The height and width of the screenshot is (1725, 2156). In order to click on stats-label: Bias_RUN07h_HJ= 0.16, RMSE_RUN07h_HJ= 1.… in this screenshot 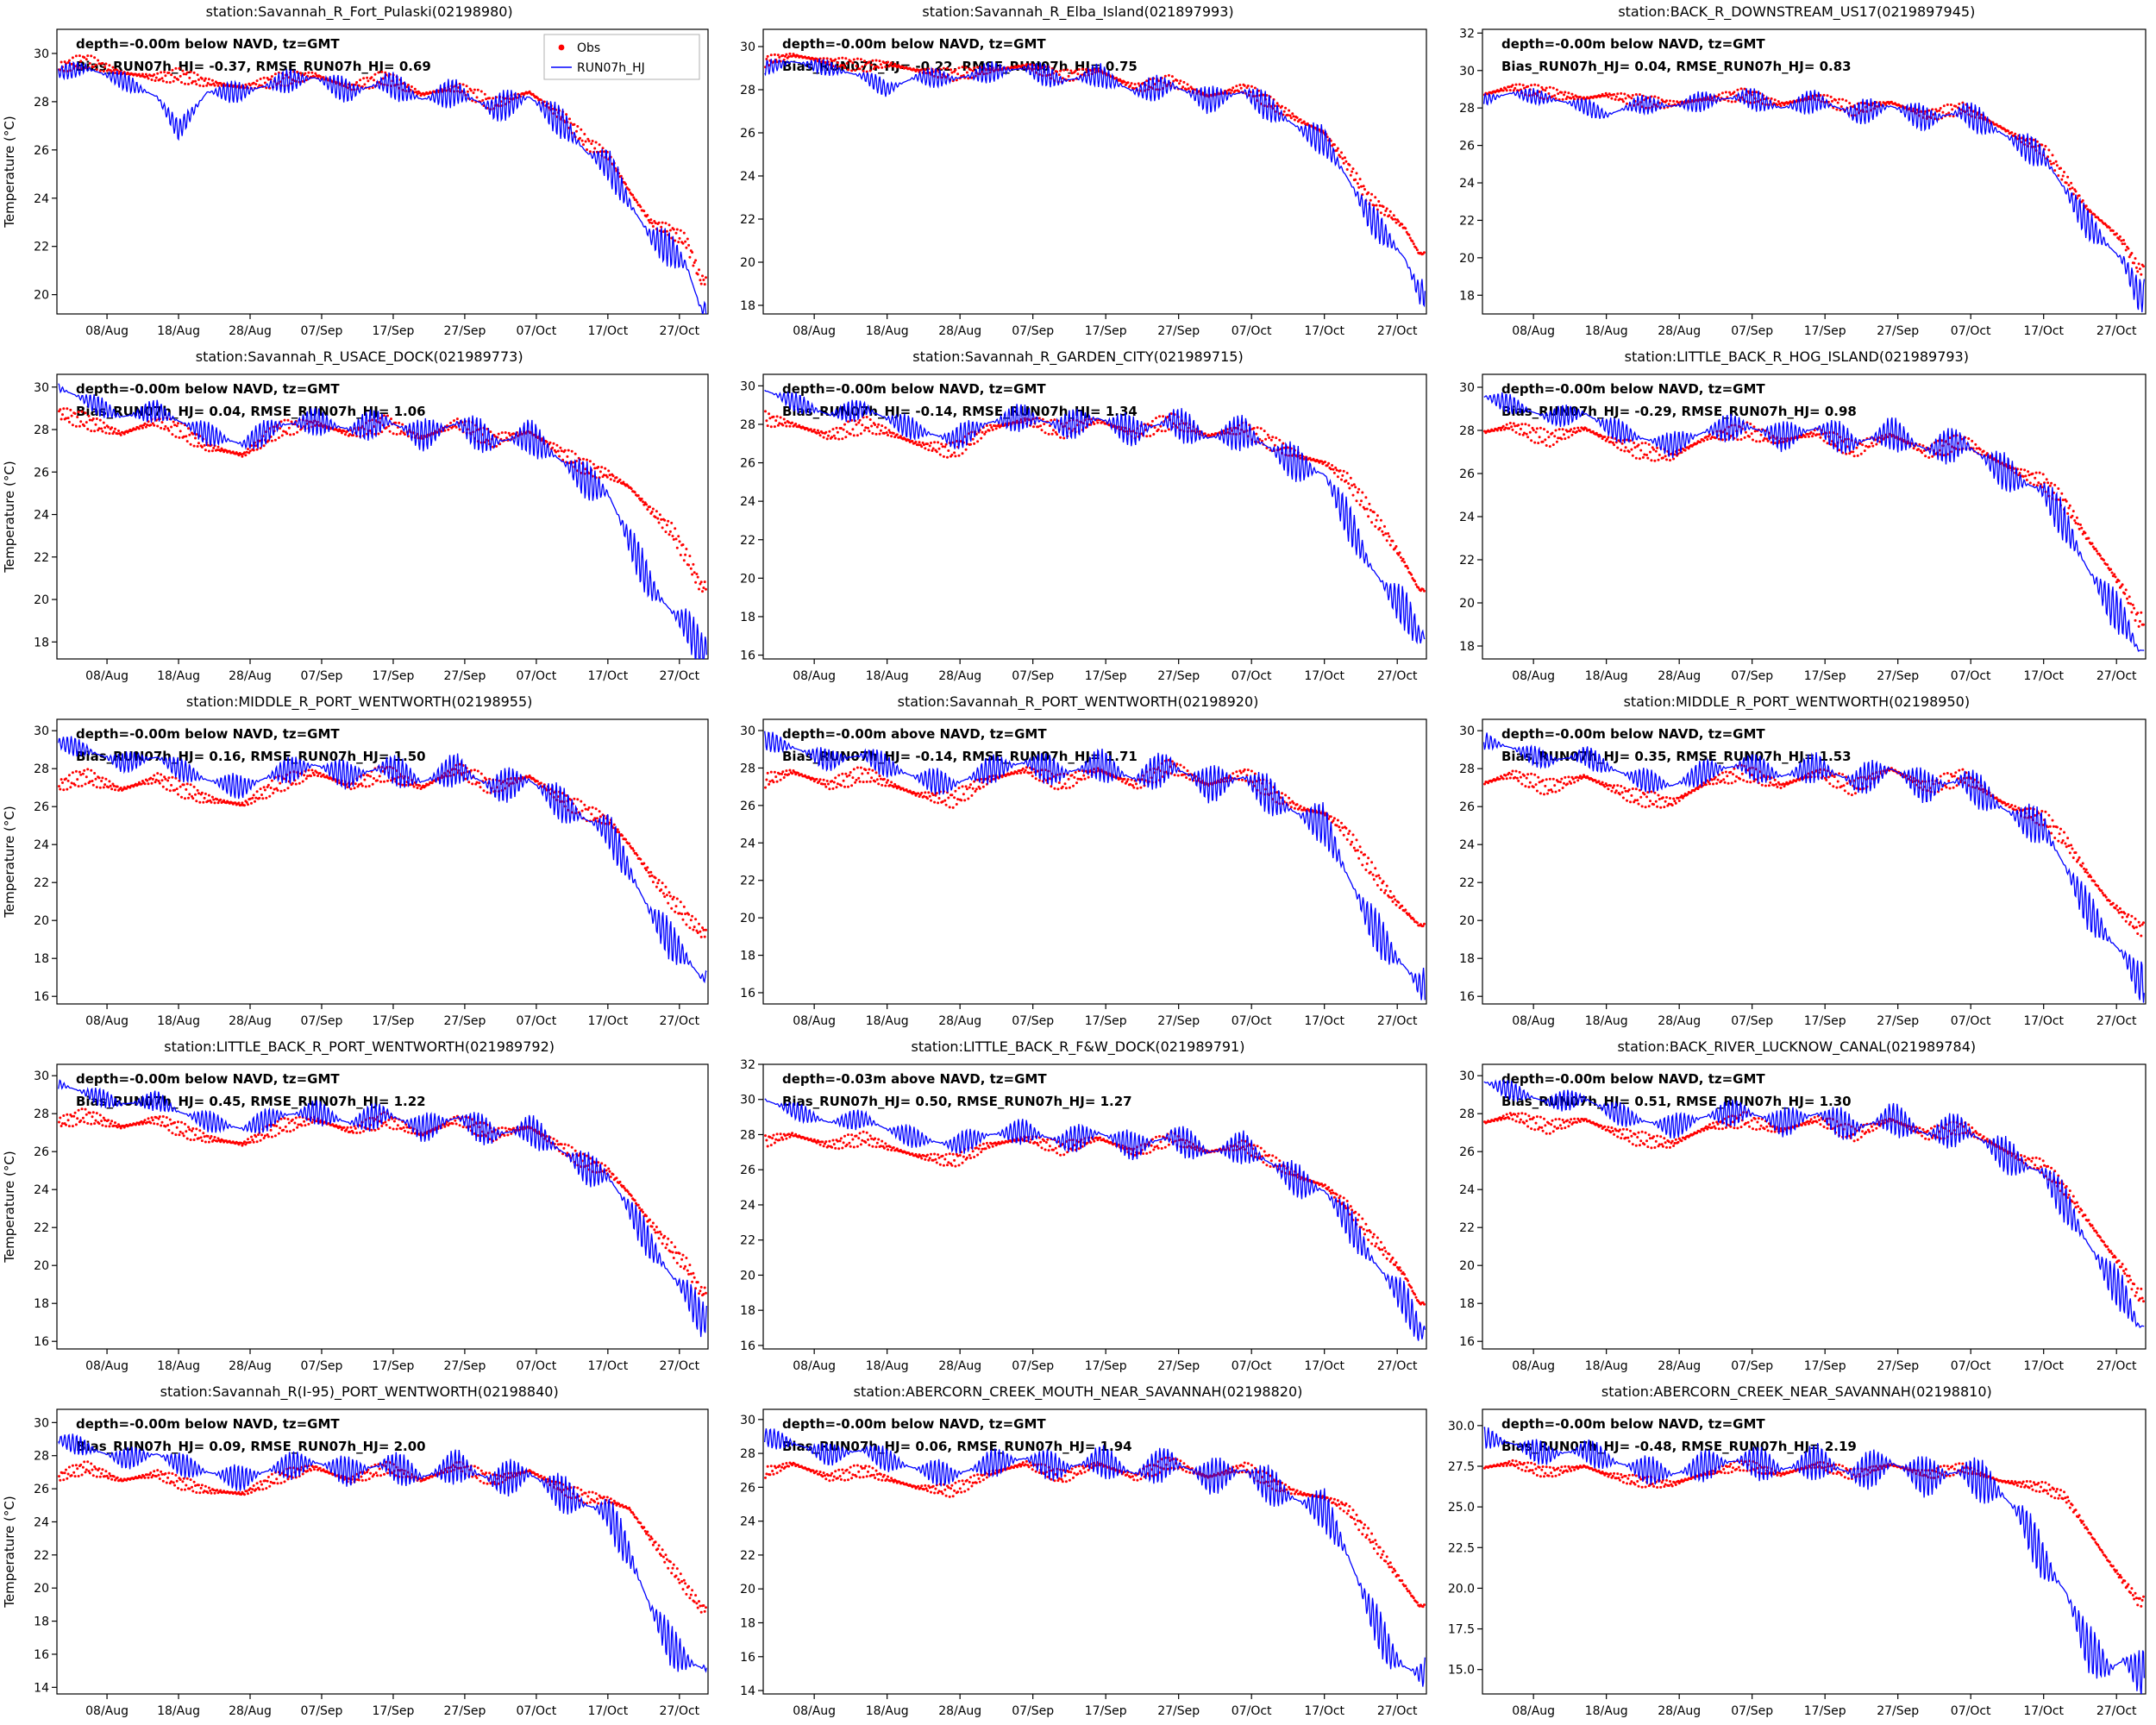, I will do `click(251, 757)`.